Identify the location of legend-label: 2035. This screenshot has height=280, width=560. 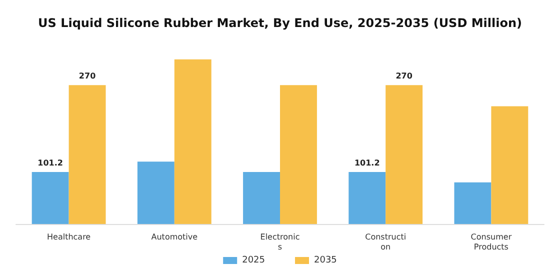
(325, 261).